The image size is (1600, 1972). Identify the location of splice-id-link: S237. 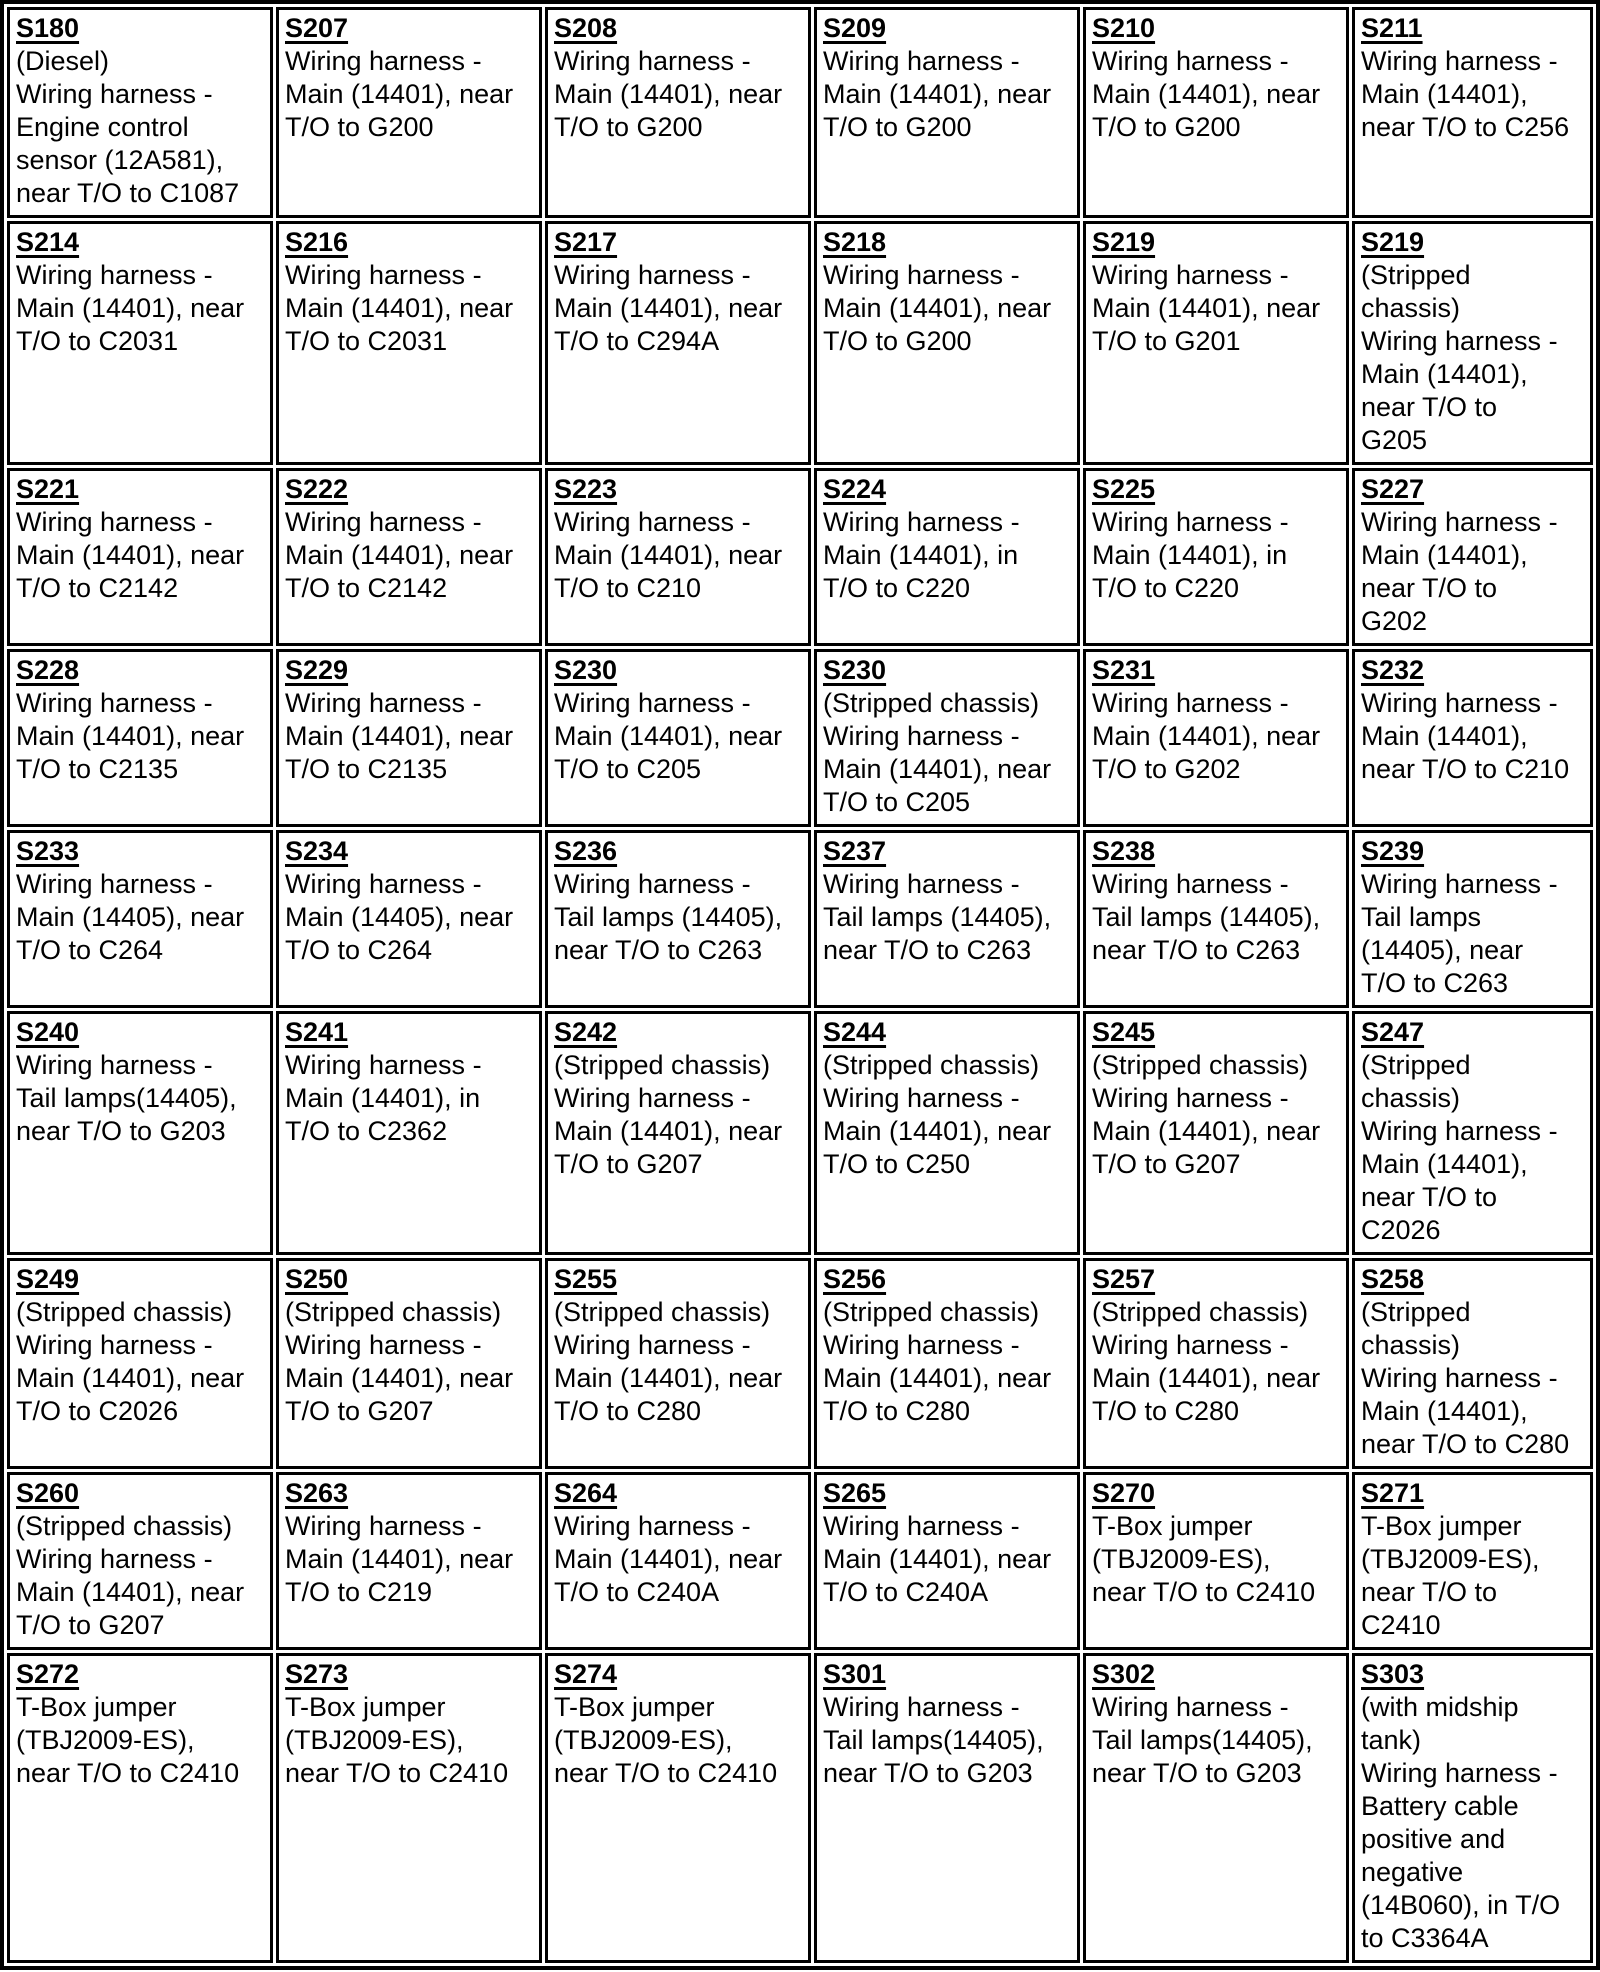
(855, 851).